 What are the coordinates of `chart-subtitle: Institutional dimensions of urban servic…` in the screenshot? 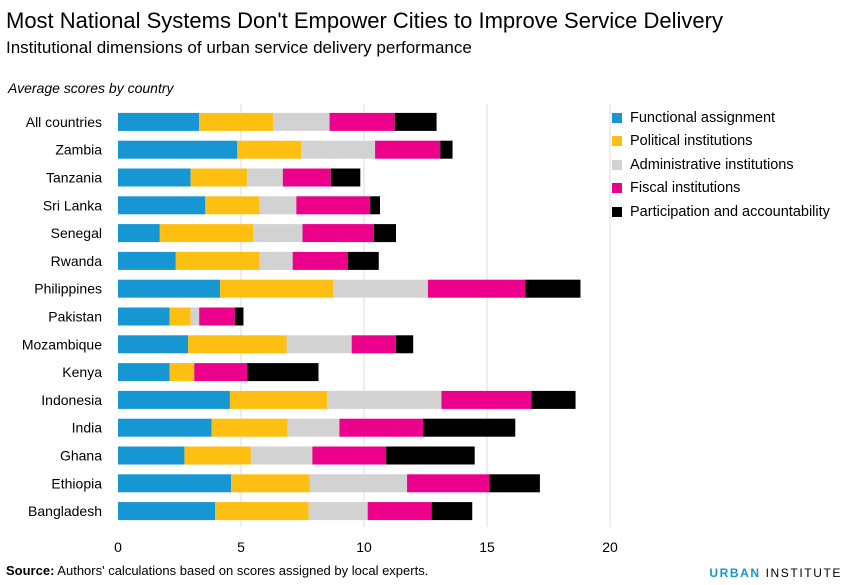 It's located at (239, 47).